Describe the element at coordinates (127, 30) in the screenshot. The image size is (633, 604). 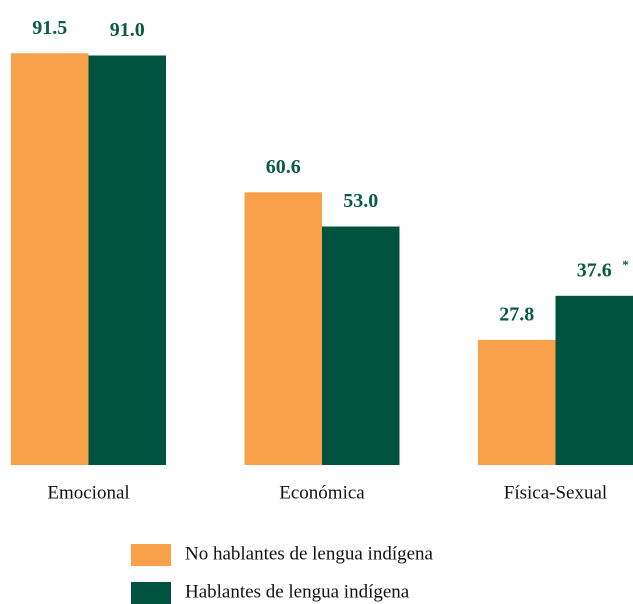
I see `value-label: 91.0` at that location.